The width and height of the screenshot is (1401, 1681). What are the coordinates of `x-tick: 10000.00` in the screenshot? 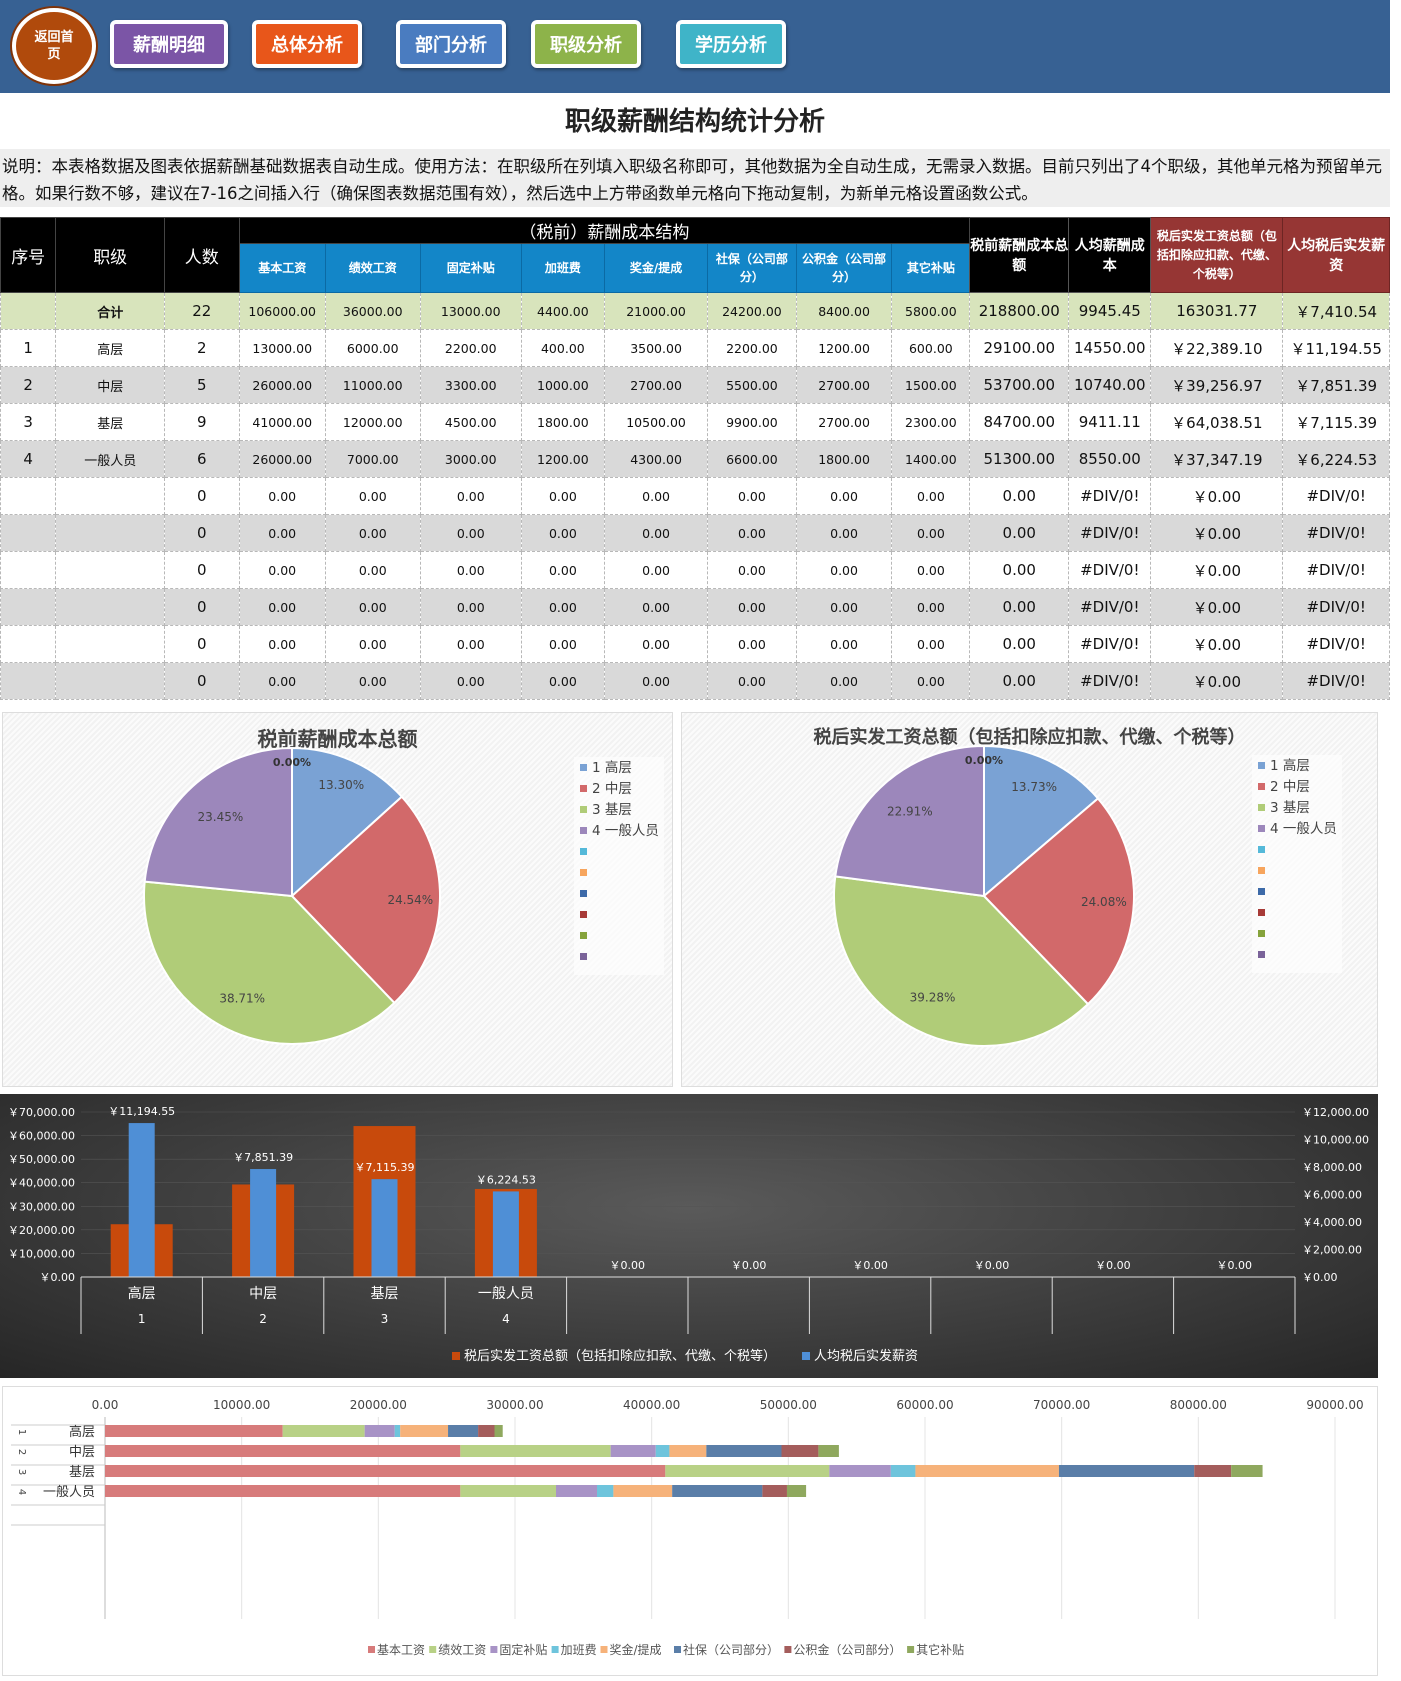 It's located at (241, 1405).